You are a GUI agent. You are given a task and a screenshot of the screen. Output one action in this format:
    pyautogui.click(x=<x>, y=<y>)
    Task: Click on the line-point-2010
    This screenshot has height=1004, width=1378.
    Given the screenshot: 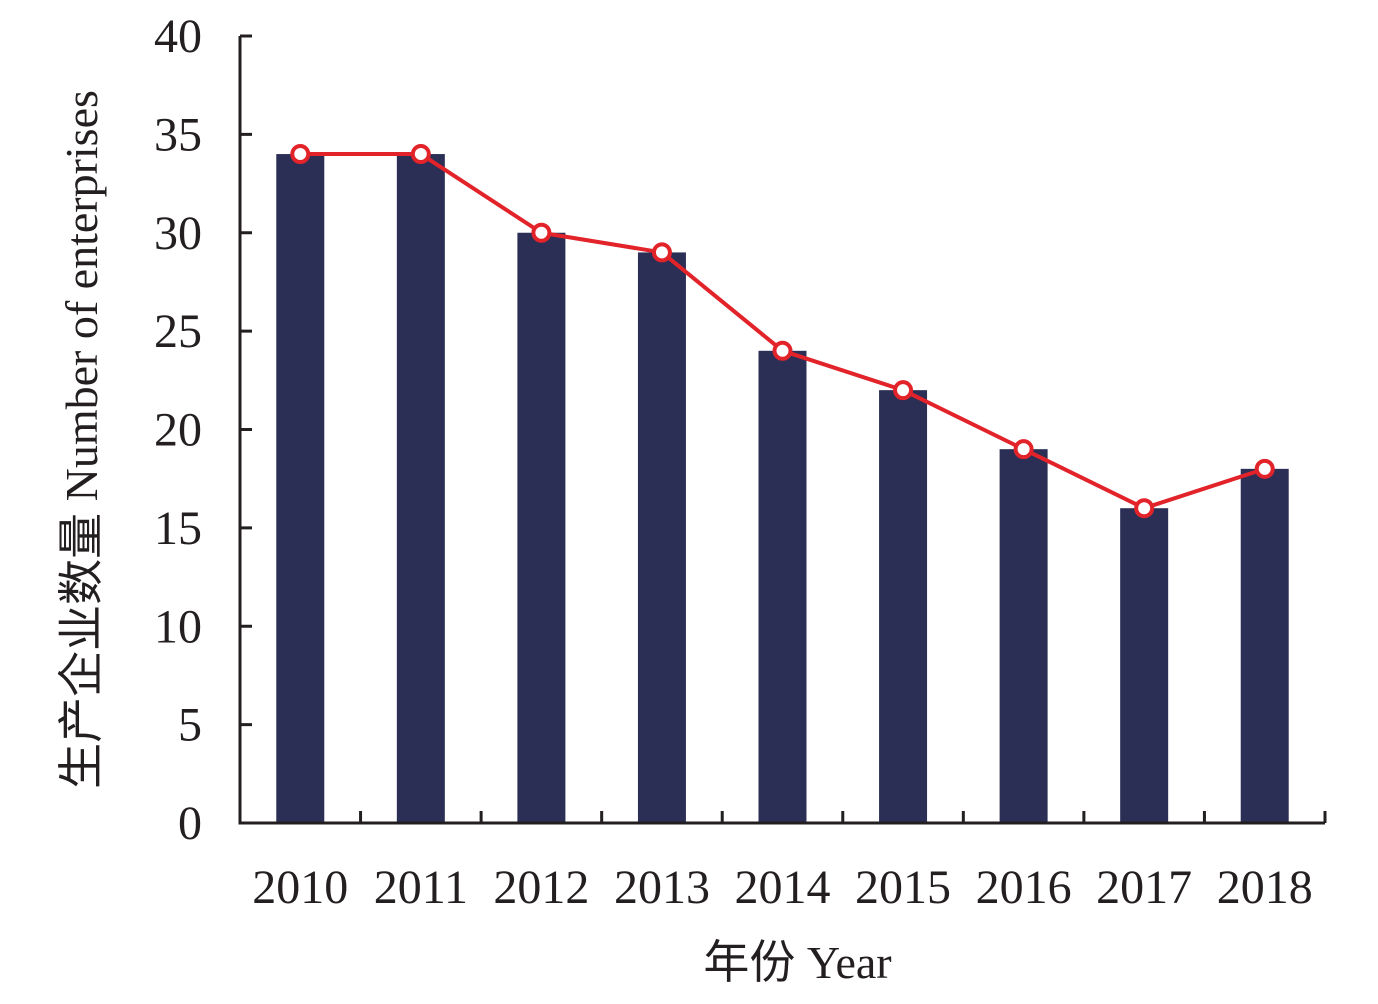 What is the action you would take?
    pyautogui.click(x=300, y=154)
    